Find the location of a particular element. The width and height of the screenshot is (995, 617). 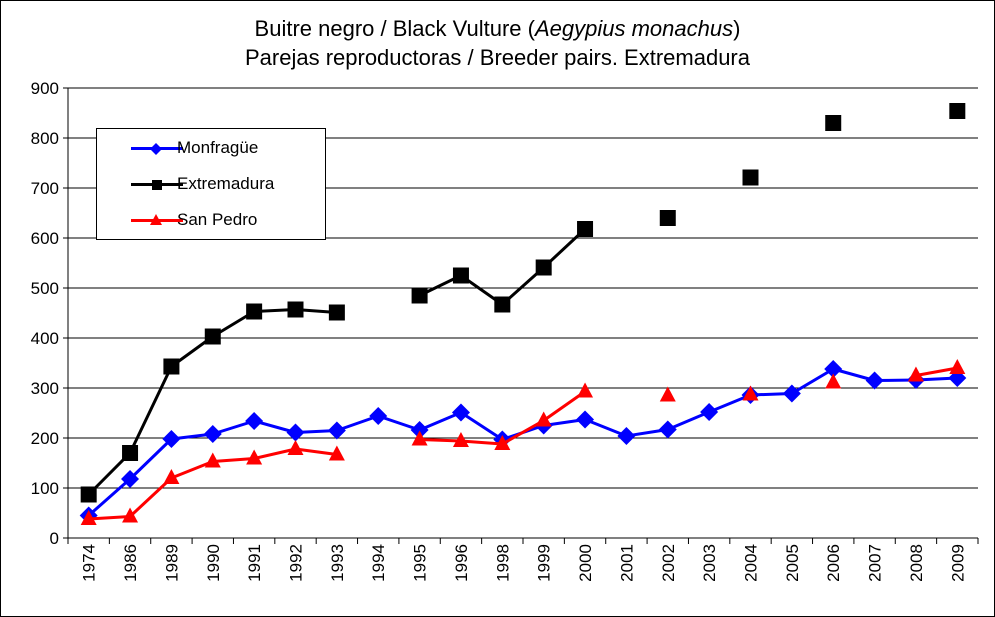

x-tick-label: 1995 is located at coordinates (420, 563).